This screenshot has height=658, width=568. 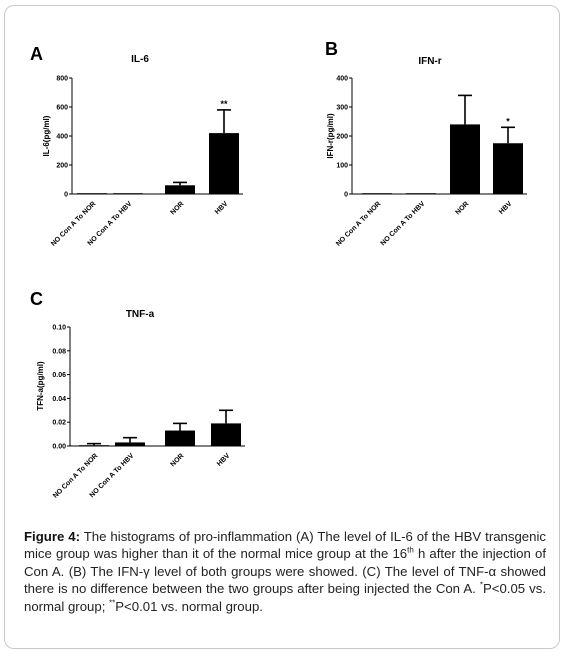 I want to click on y-tick-label: 0.10, so click(x=59, y=328).